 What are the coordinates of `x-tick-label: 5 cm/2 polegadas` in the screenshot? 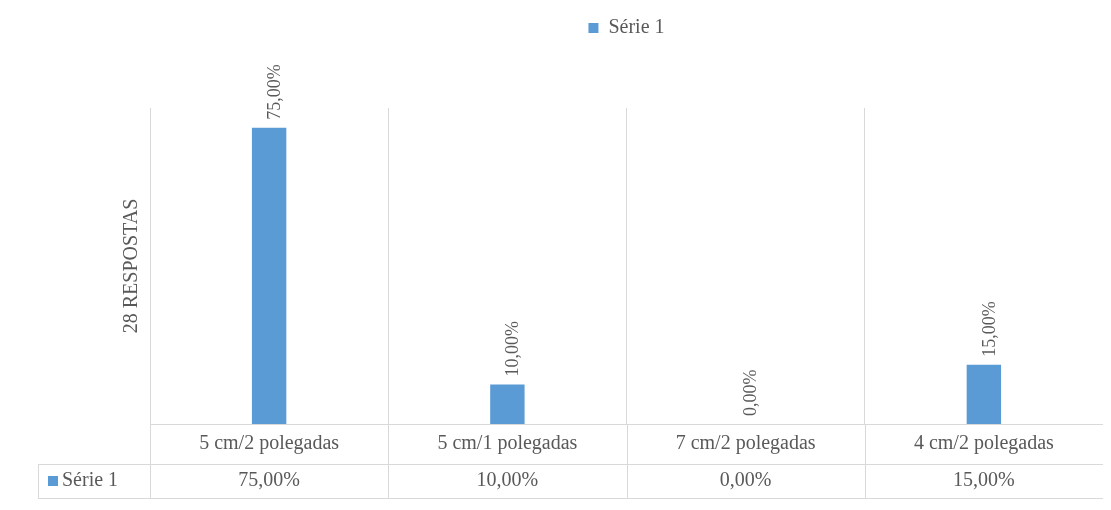 It's located at (269, 443).